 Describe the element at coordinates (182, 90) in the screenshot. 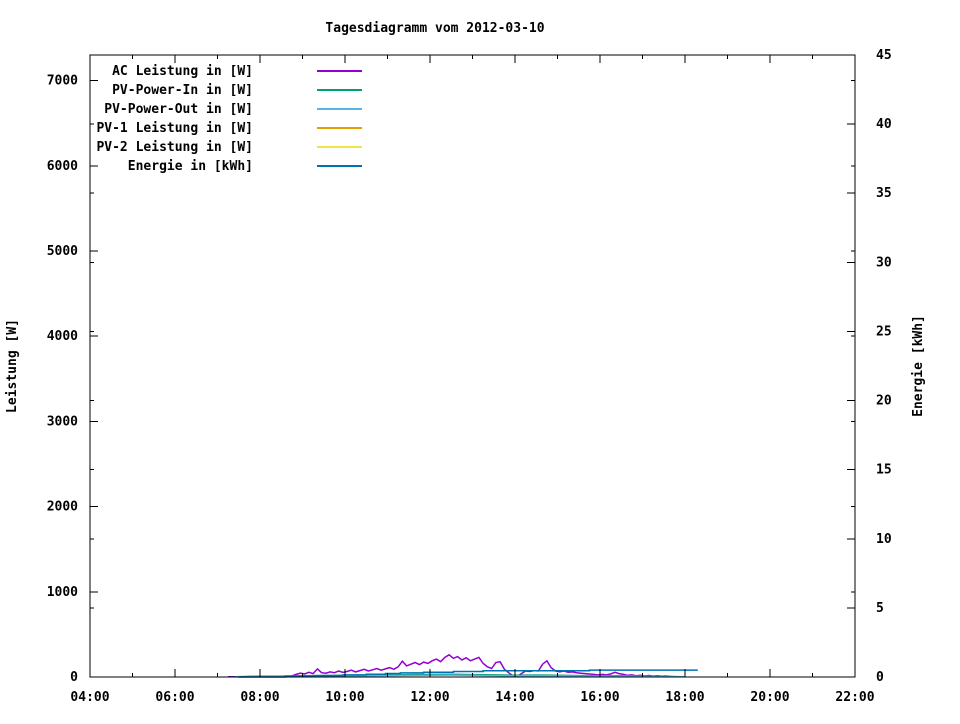

I see `legend-label: PV-Power-In in [W]` at that location.